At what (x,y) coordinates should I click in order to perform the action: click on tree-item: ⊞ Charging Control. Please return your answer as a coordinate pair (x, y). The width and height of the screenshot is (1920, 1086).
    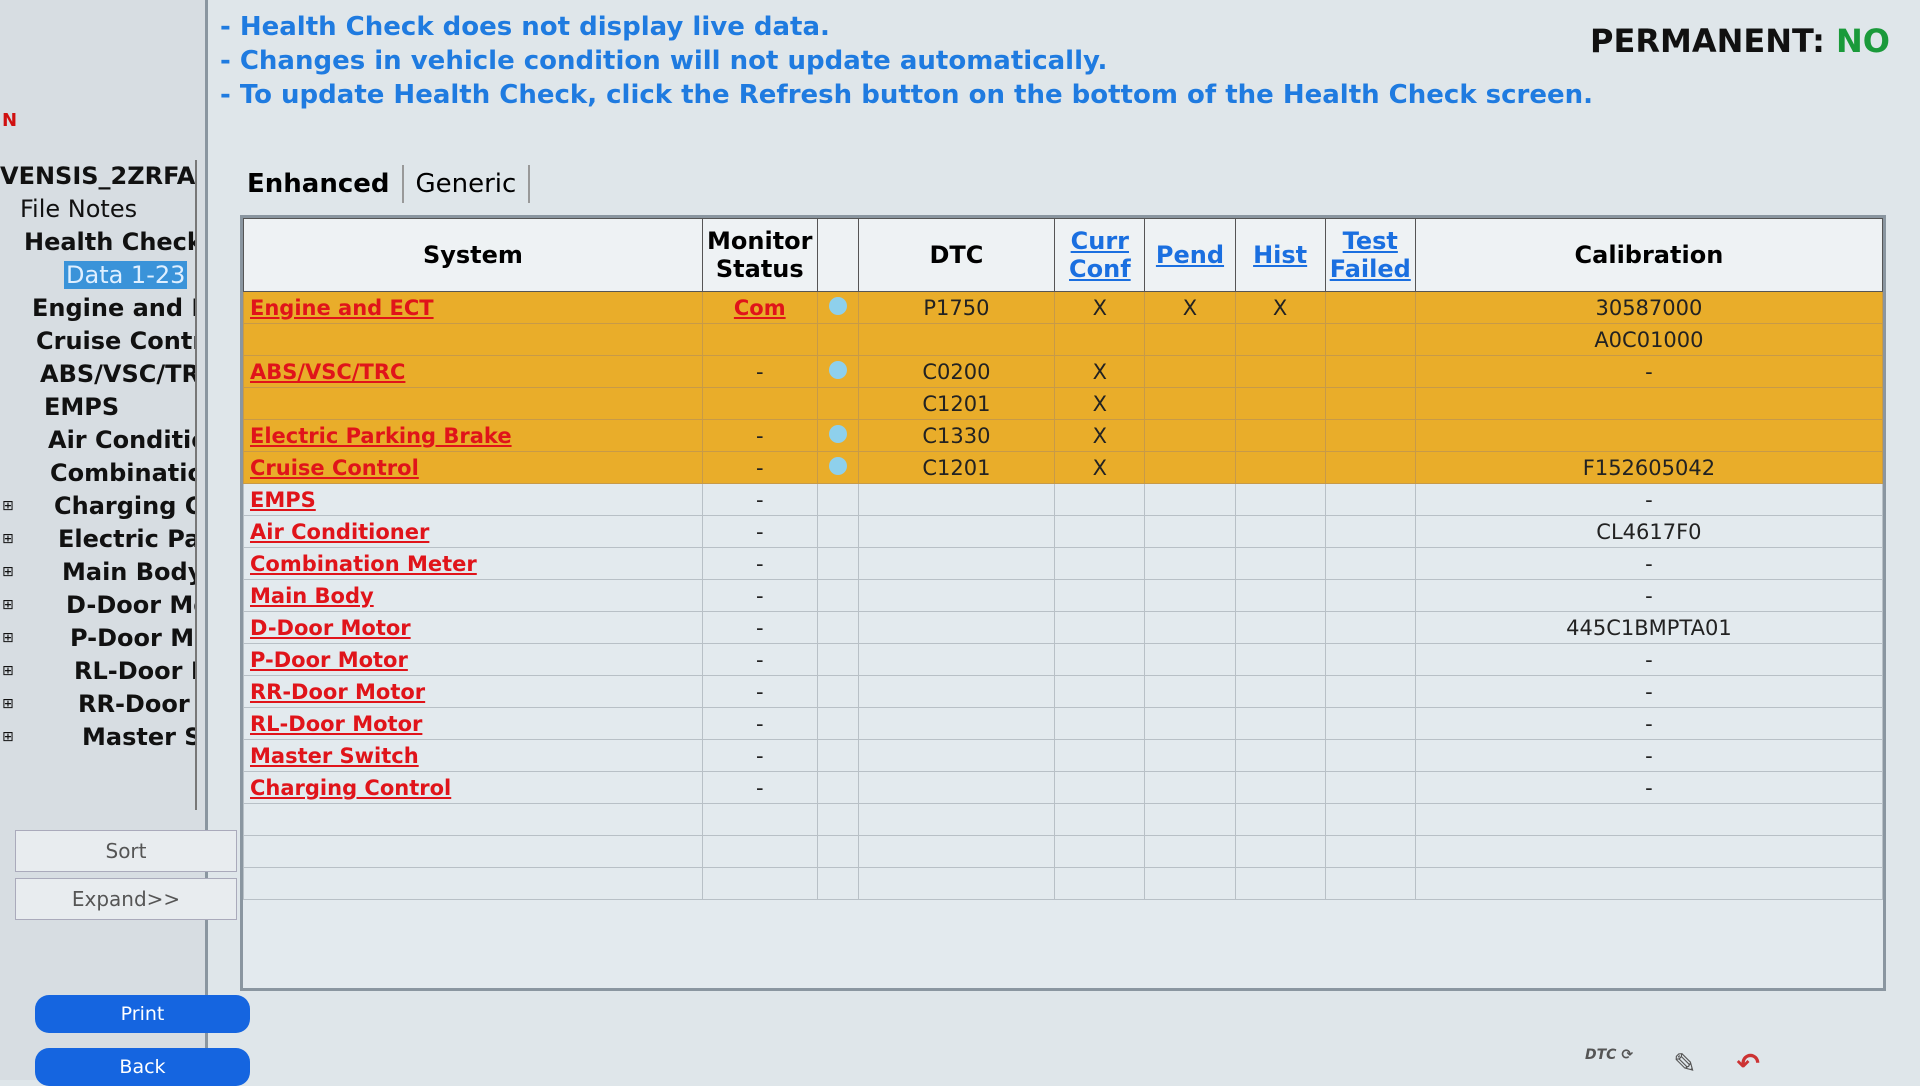
    Looking at the image, I should click on (97, 506).